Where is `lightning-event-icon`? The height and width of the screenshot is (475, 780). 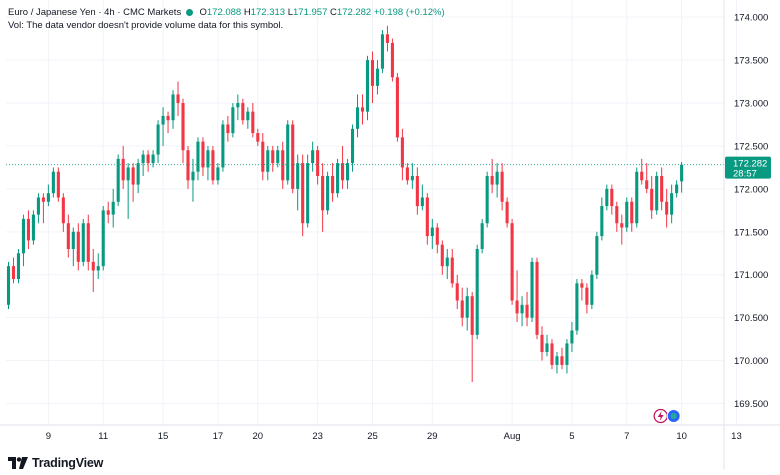 lightning-event-icon is located at coordinates (660, 416).